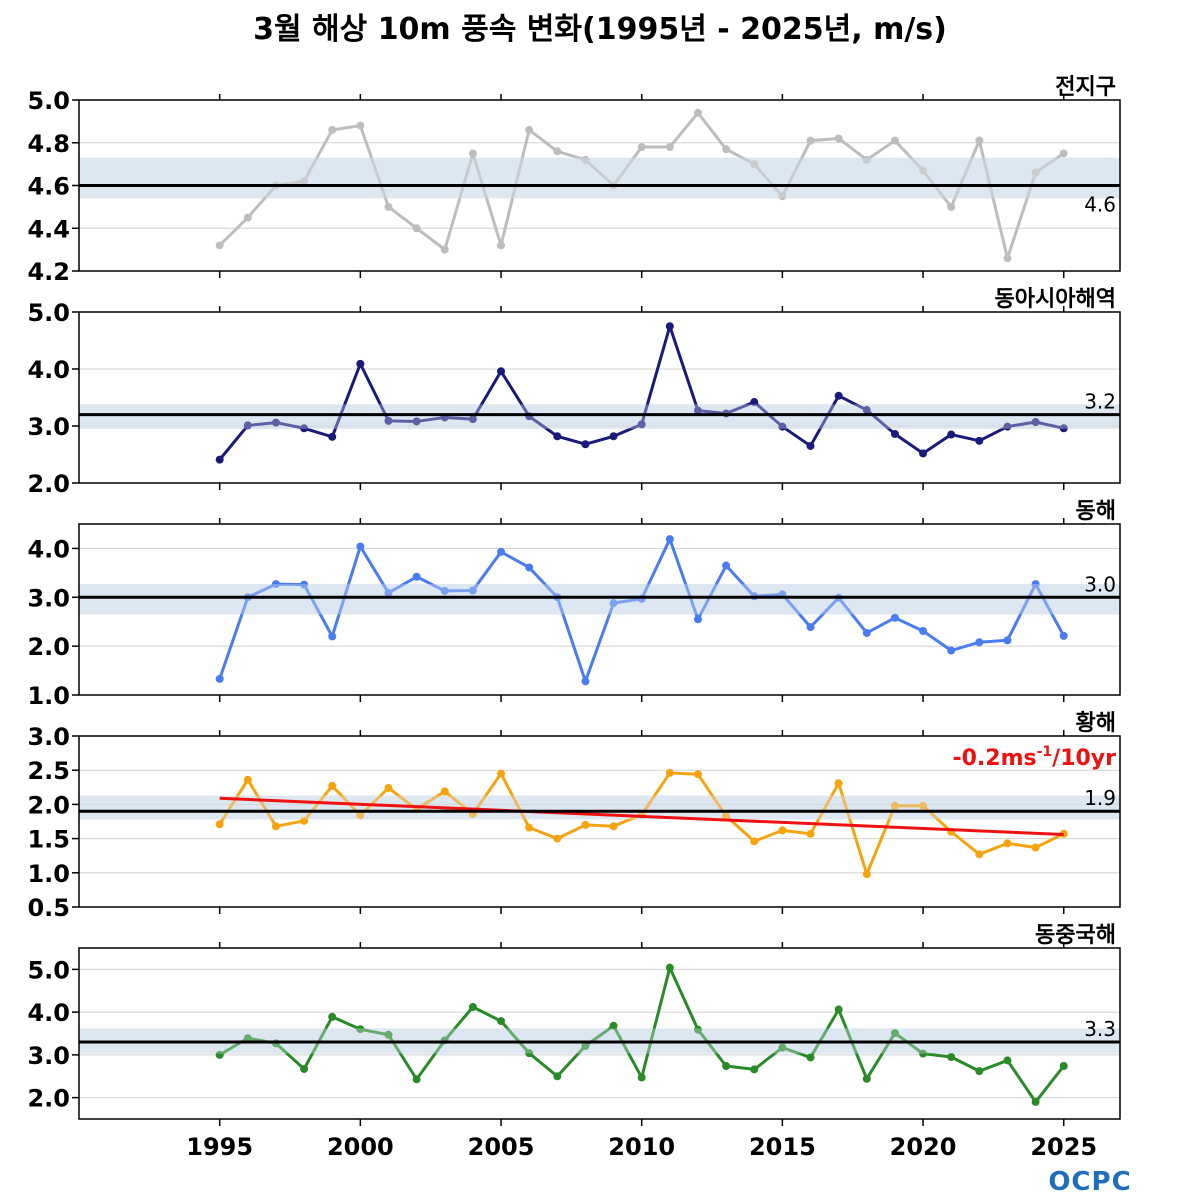 The width and height of the screenshot is (1200, 1200). Describe the element at coordinates (1100, 402) in the screenshot. I see `mean-value-label: 3.2` at that location.